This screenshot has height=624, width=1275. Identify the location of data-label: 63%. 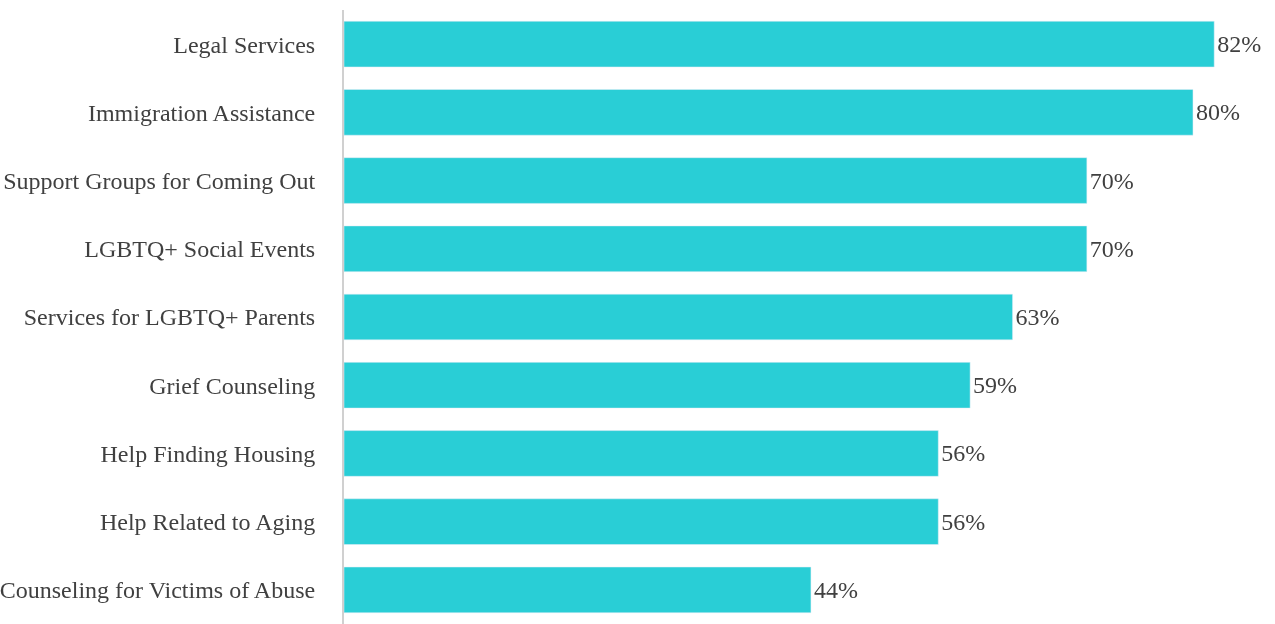
(1037, 317).